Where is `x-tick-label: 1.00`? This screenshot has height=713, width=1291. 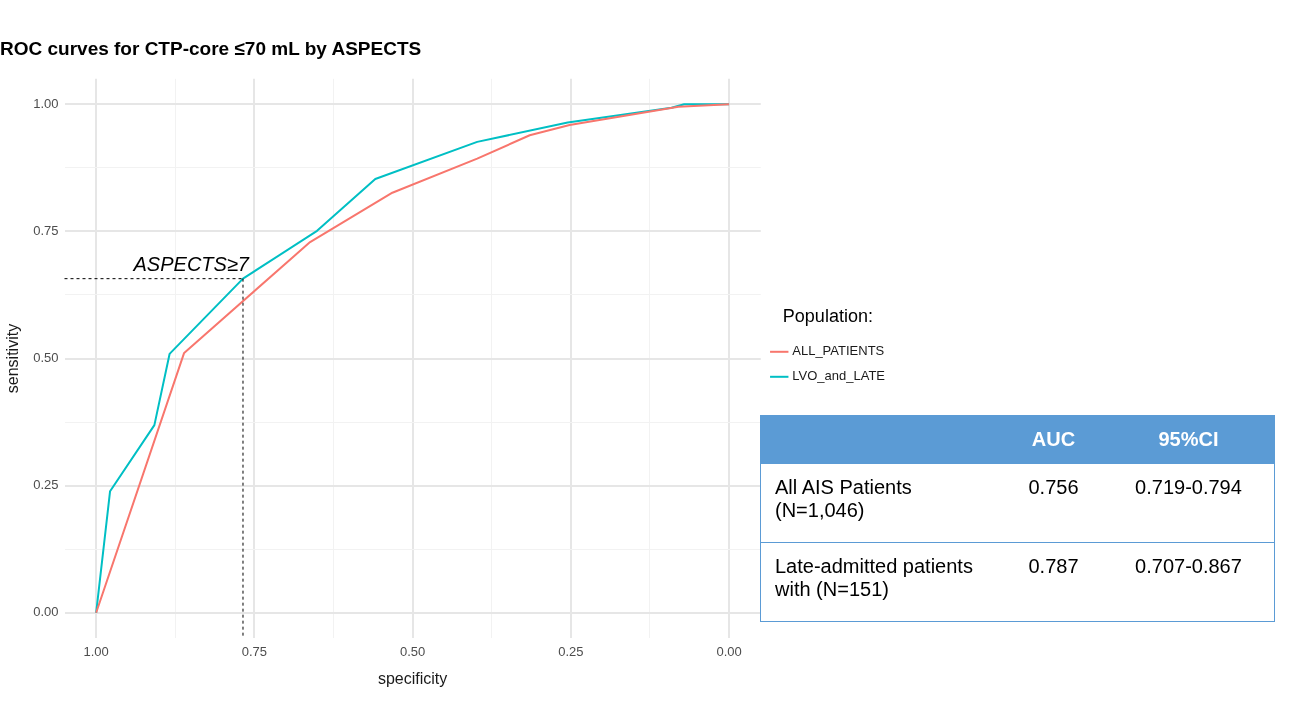
x-tick-label: 1.00 is located at coordinates (96, 651).